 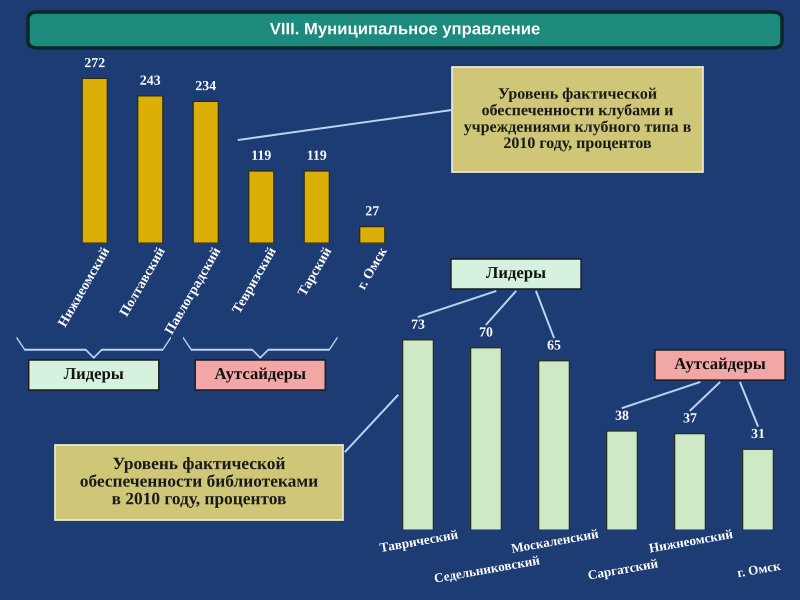 I want to click on chart-title: VIII. Муниципальное управление, so click(x=405, y=30).